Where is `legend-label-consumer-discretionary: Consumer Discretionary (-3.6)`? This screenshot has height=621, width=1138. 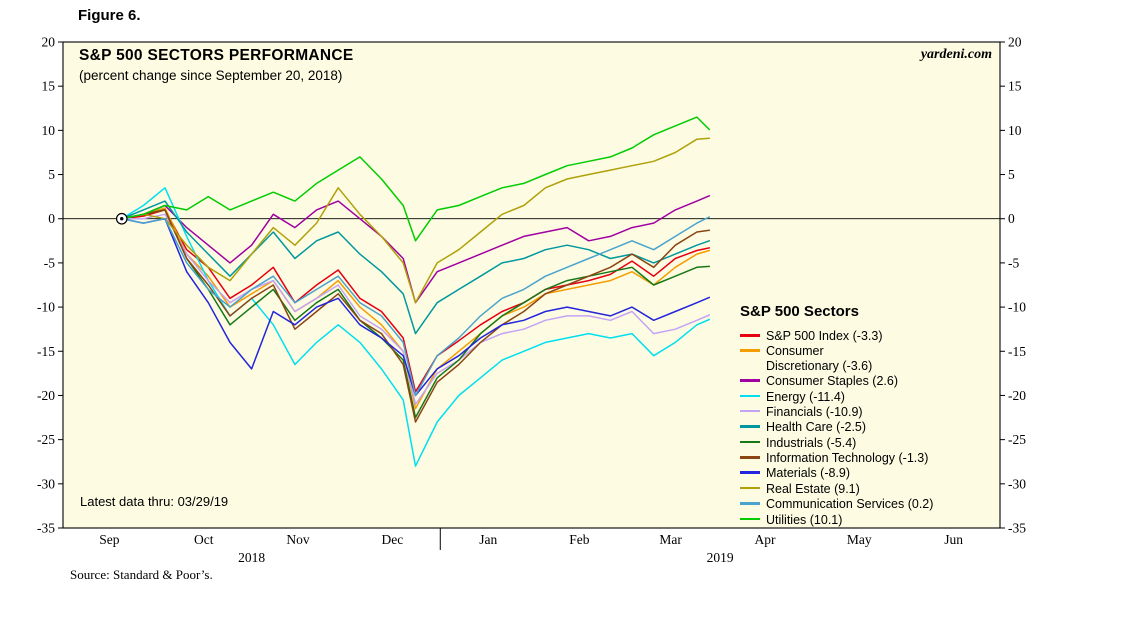
legend-label-consumer-discretionary: Consumer Discretionary (-3.6) is located at coordinates (819, 358).